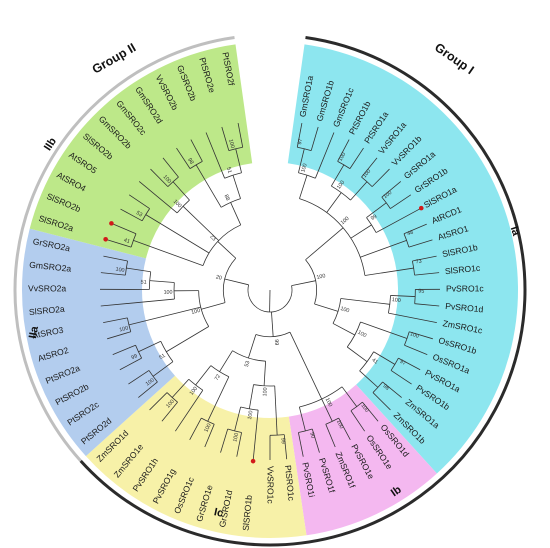  Describe the element at coordinates (50, 144) in the screenshot. I see `subgroup-iib-label: IIb` at that location.